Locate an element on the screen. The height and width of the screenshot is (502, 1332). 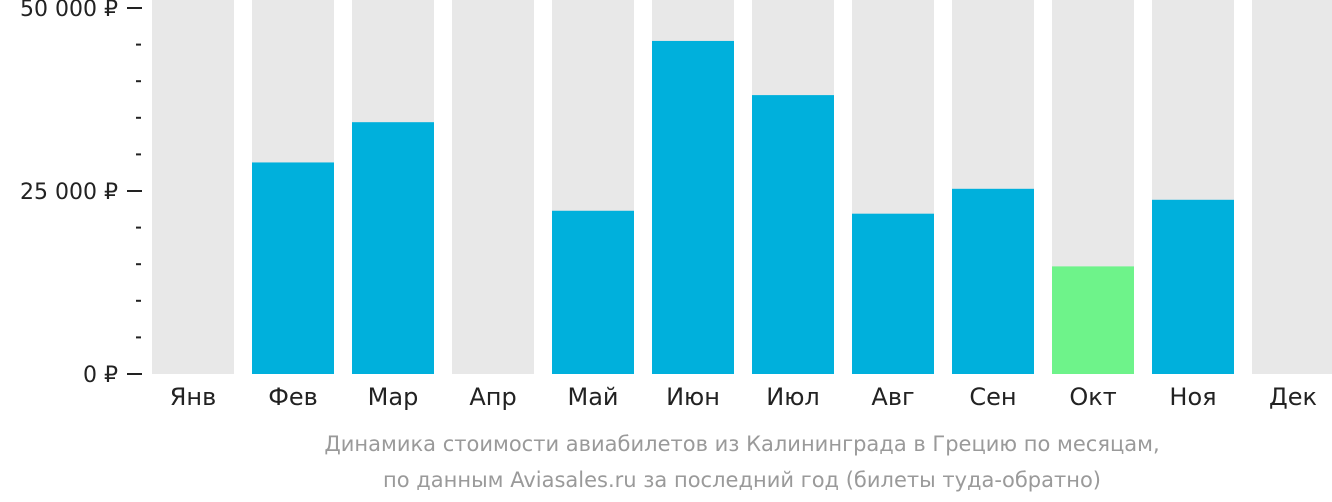
x-tick-label-3: Апр is located at coordinates (492, 397).